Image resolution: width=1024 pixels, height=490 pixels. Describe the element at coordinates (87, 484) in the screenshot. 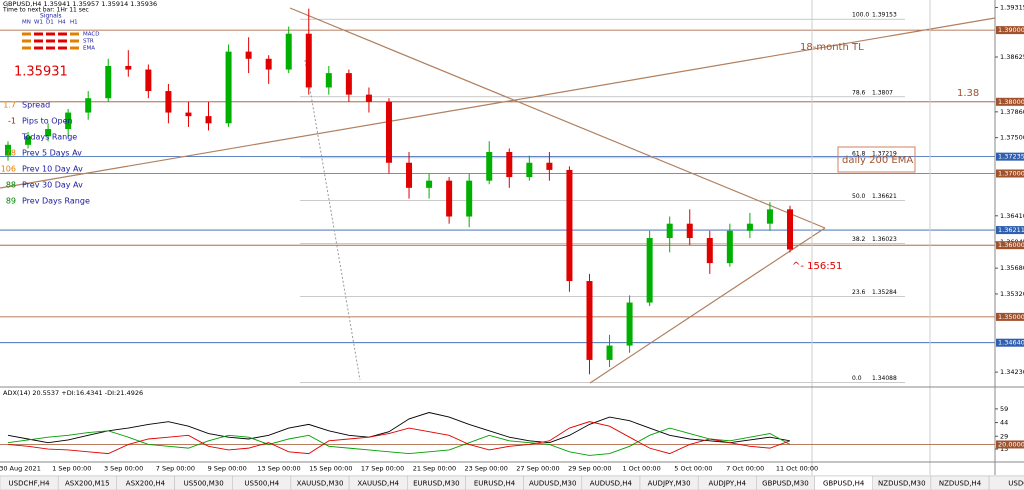

I see `tab-label: ASX200,M15` at that location.